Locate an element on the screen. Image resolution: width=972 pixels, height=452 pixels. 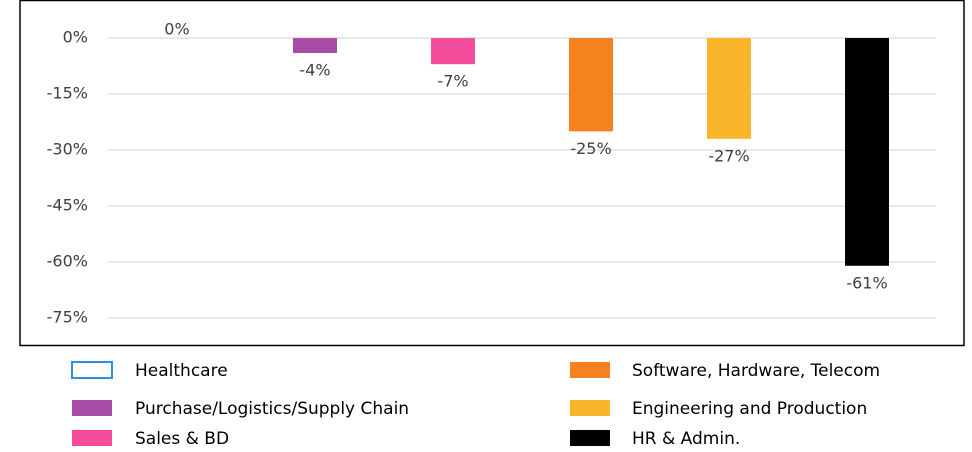
y-tick-label: -45% is located at coordinates (67, 205).